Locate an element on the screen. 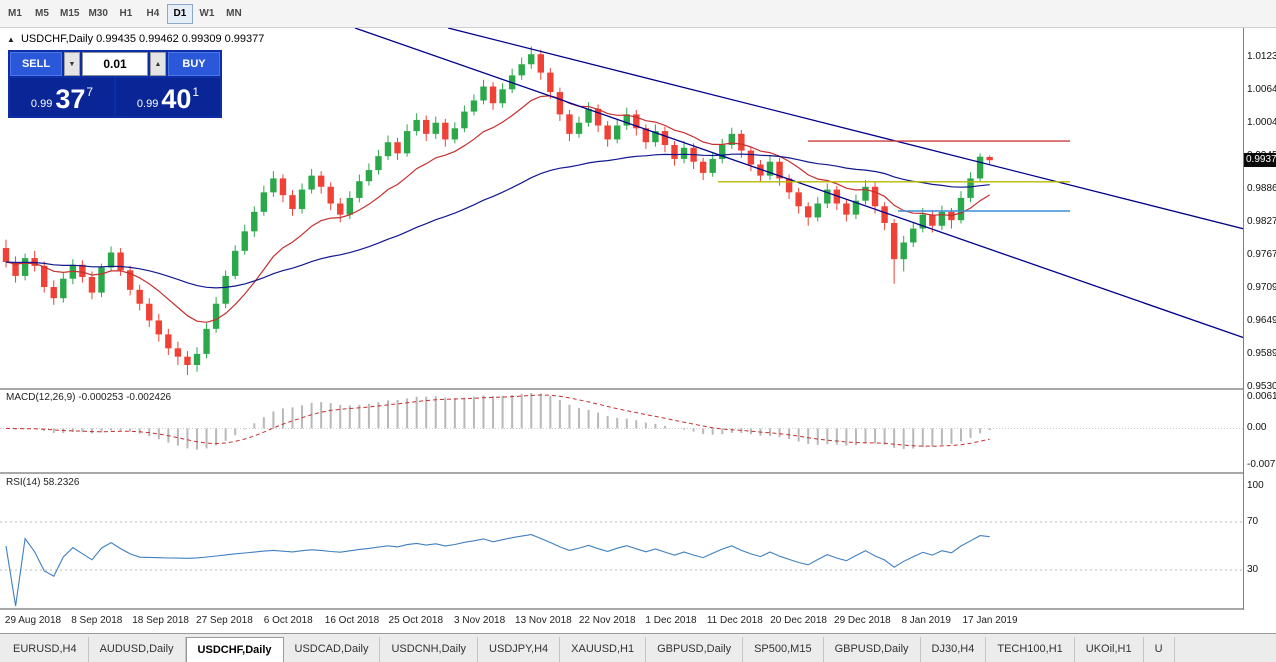  macd-label: MACD(12,26,9) -0.000253 -0.002426 is located at coordinates (88, 397).